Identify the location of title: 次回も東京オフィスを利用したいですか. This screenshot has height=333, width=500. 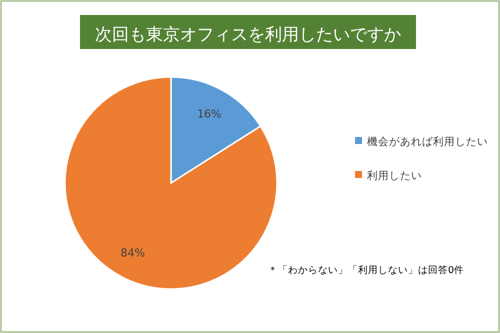
(248, 32).